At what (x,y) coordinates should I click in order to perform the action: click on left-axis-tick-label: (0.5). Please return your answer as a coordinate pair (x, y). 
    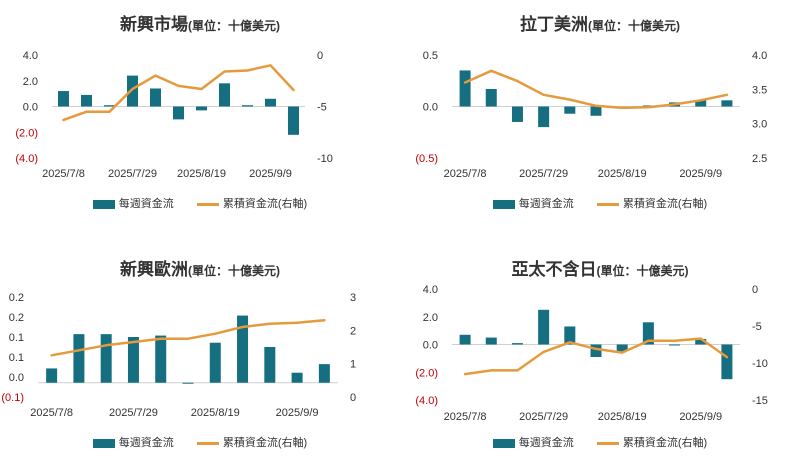
    Looking at the image, I should click on (426, 159).